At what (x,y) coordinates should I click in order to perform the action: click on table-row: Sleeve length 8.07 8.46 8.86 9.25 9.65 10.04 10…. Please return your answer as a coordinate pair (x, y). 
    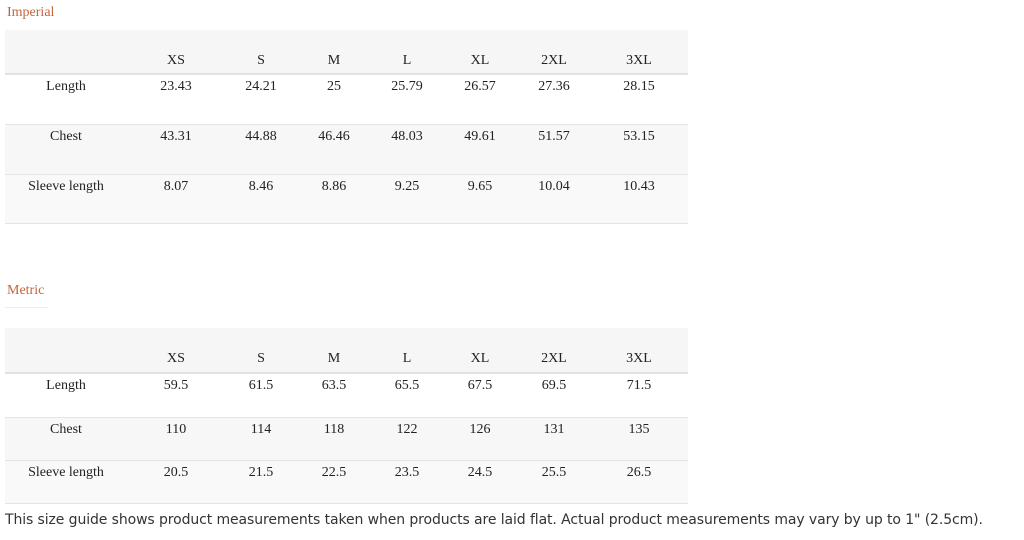
    Looking at the image, I should click on (346, 199).